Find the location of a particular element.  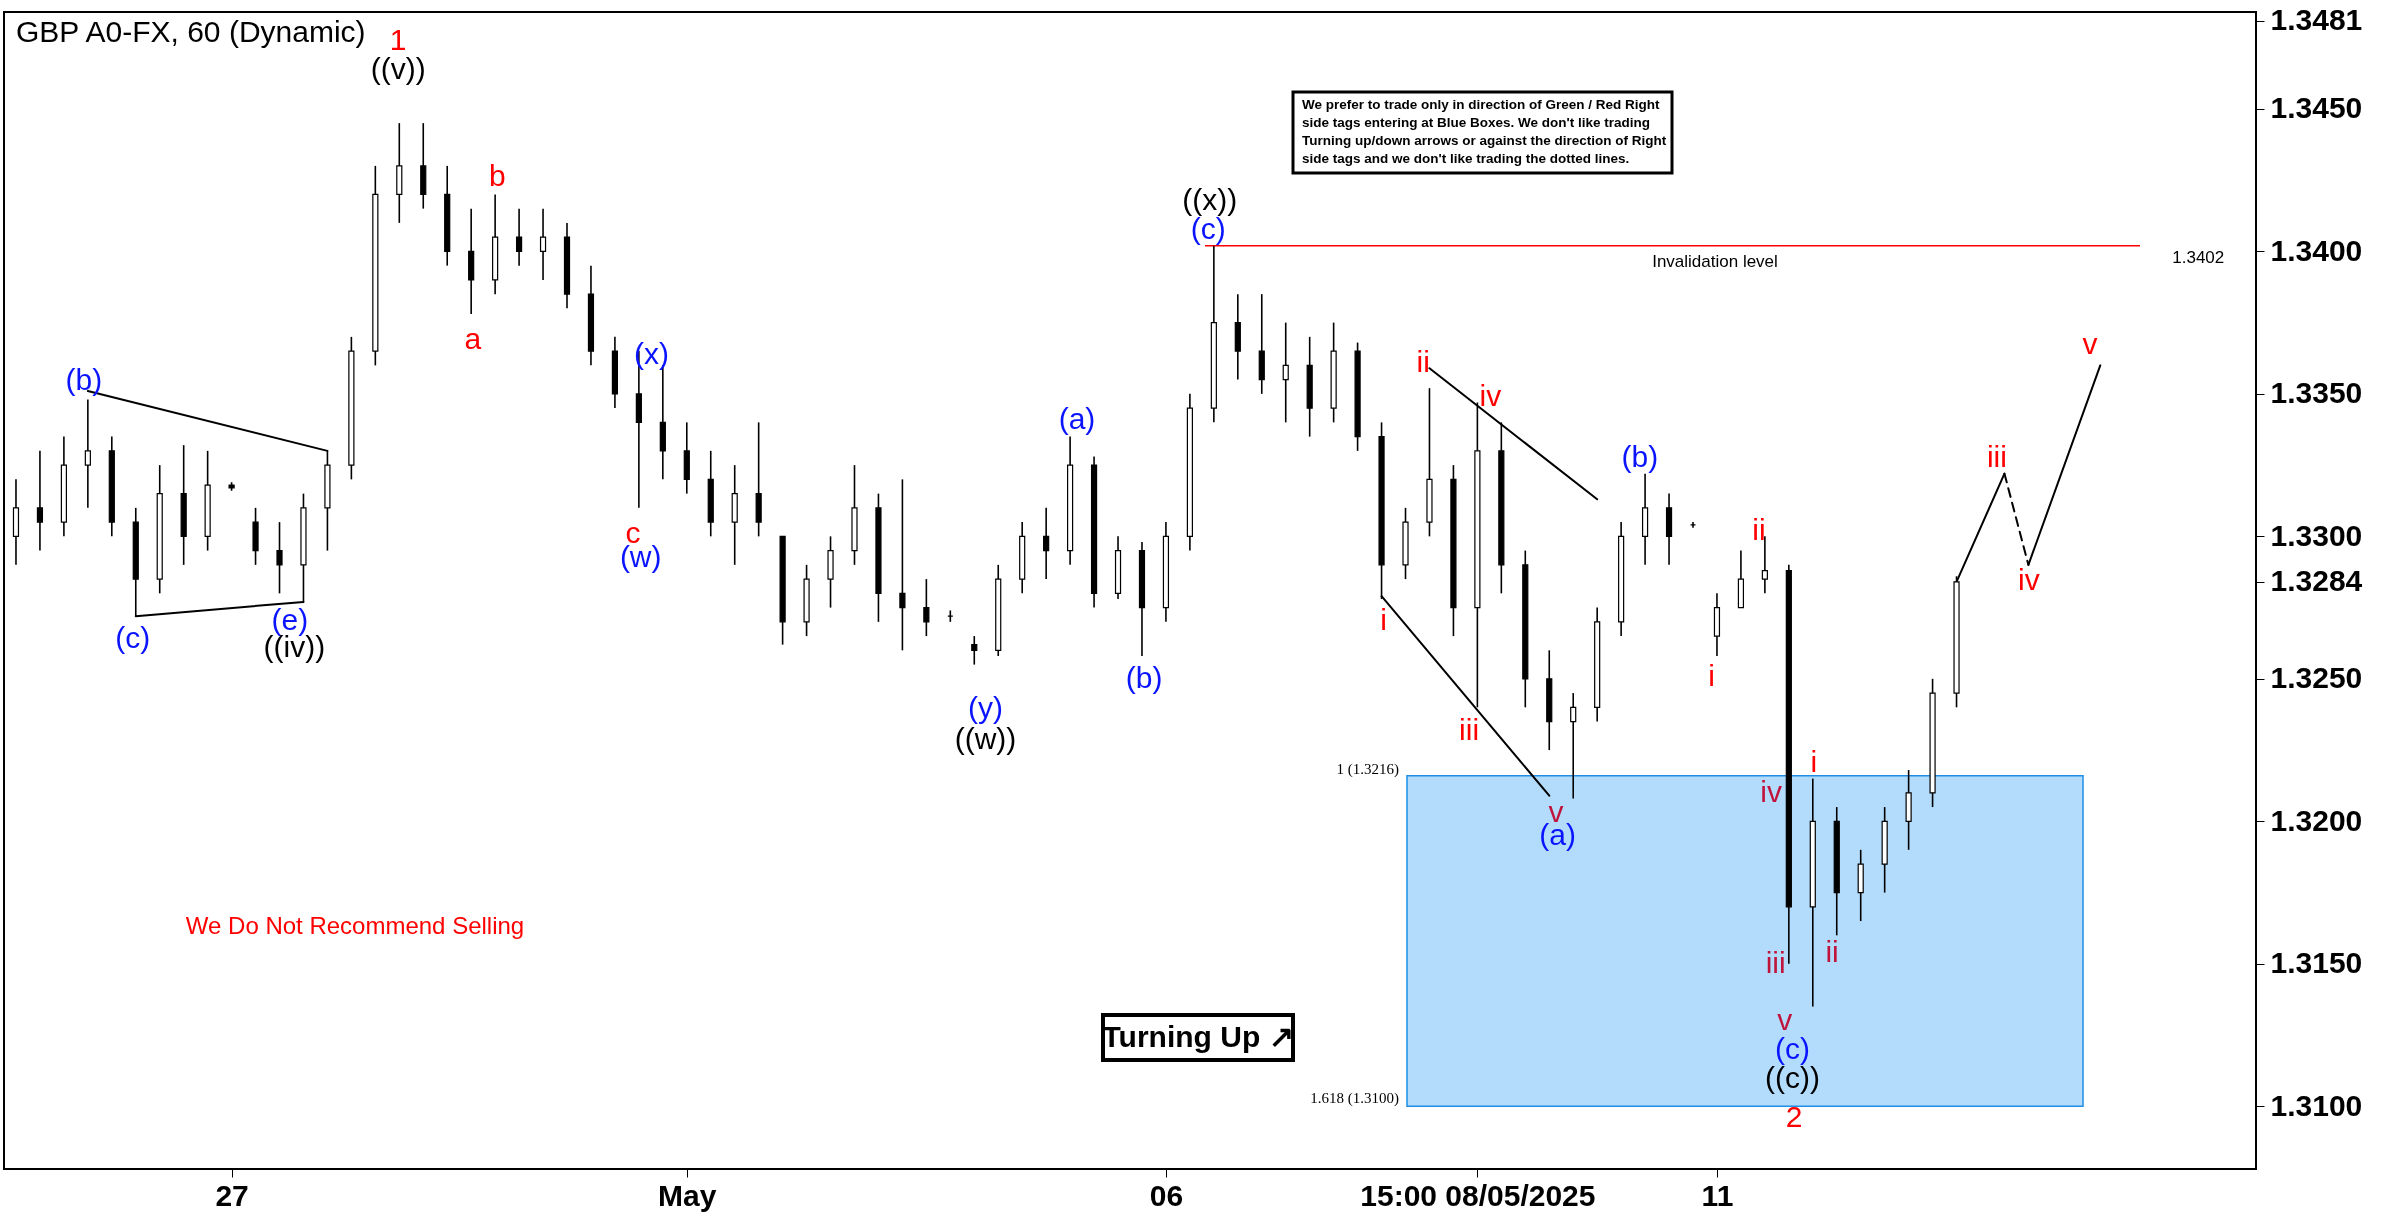

y-tick-label: 1.3284 is located at coordinates (2316, 581).